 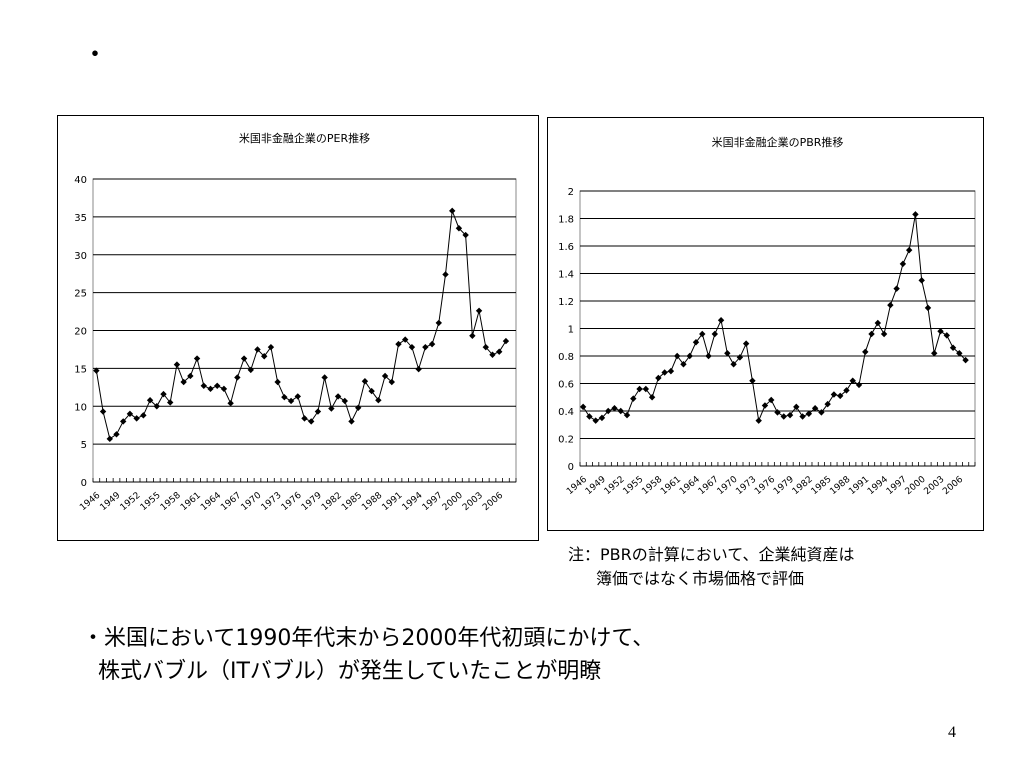 I want to click on chart-title: 米国非金融企業のPER推移, so click(x=304, y=138).